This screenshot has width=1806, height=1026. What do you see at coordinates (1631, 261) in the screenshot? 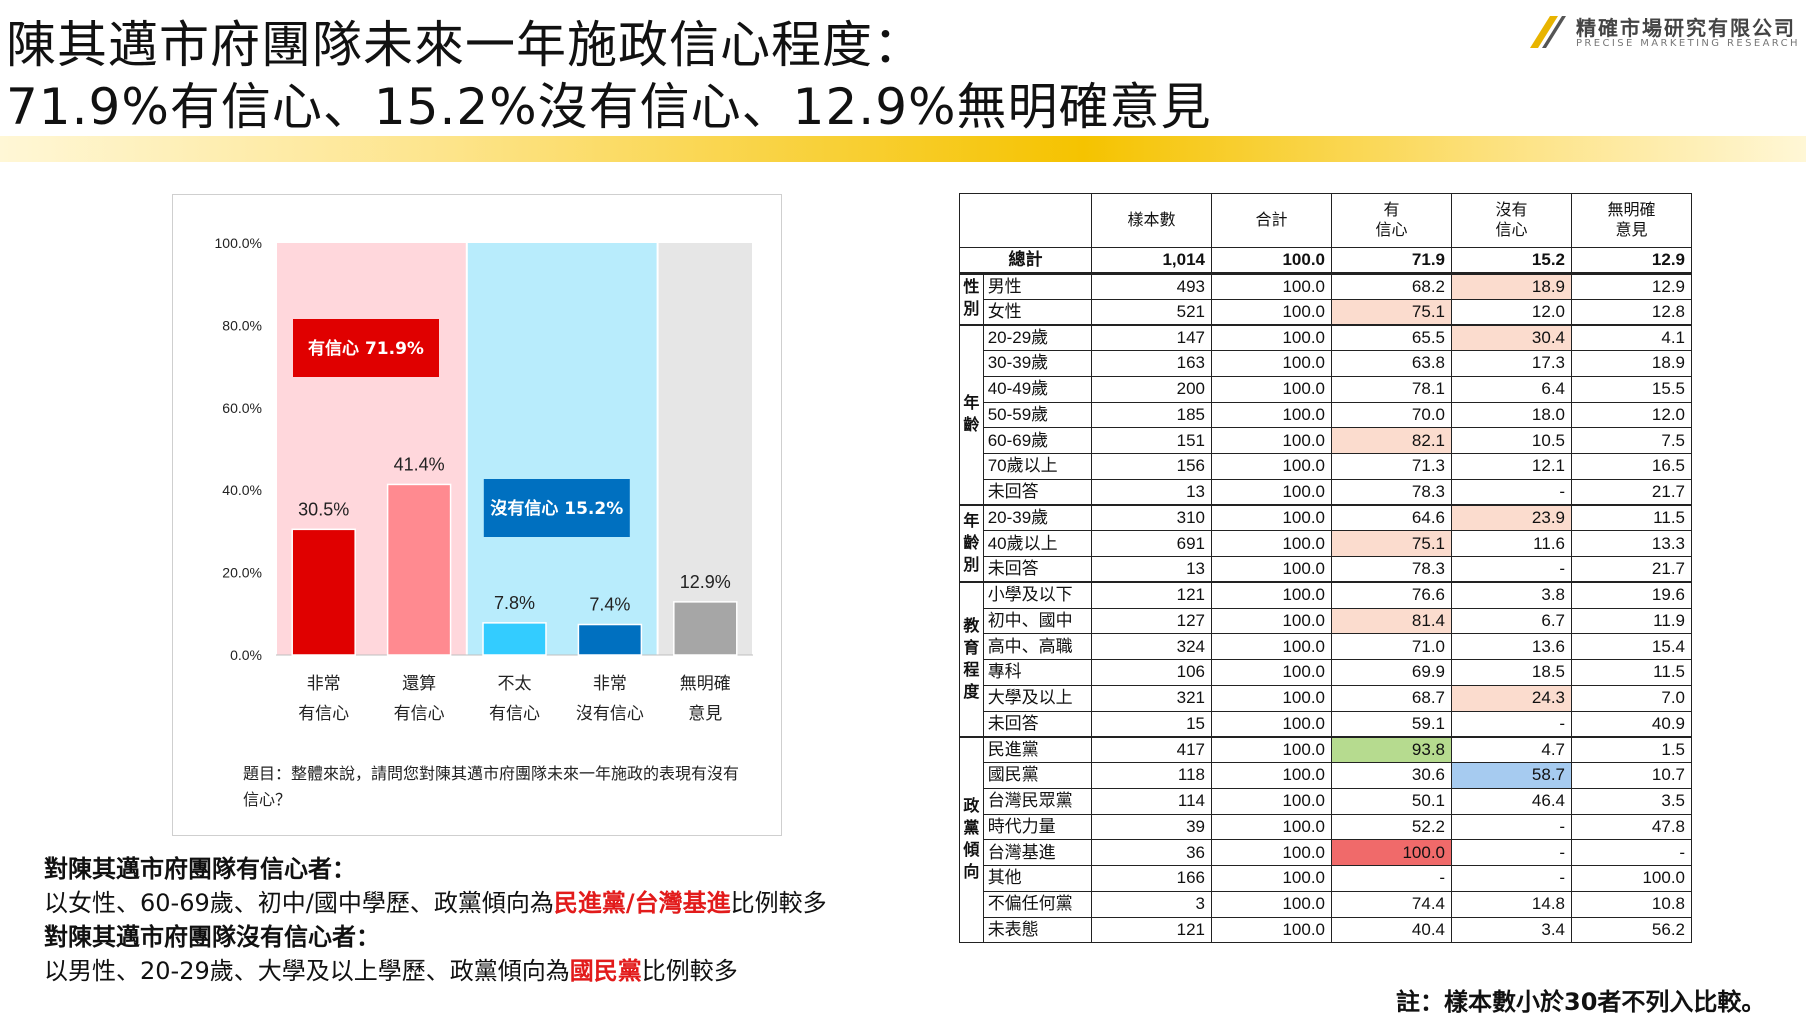
I see `table-cell: 12.9` at bounding box center [1631, 261].